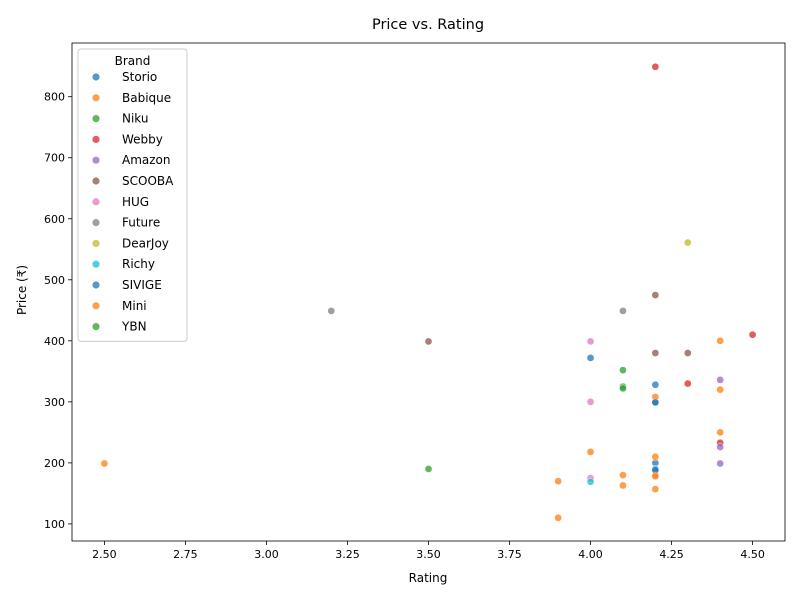  What do you see at coordinates (142, 139) in the screenshot?
I see `legend-label: Webby` at bounding box center [142, 139].